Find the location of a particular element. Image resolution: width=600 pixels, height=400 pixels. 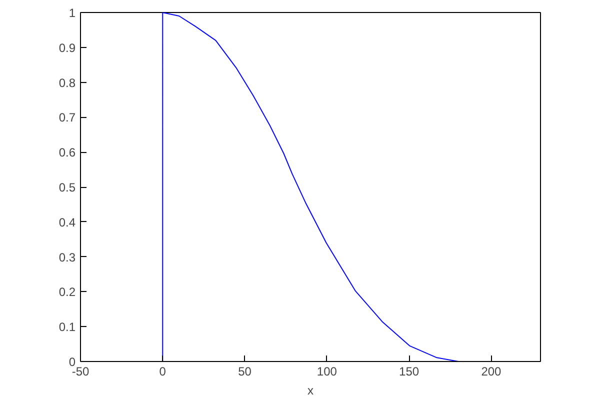

y-tick-label: 0.5 is located at coordinates (67, 187).